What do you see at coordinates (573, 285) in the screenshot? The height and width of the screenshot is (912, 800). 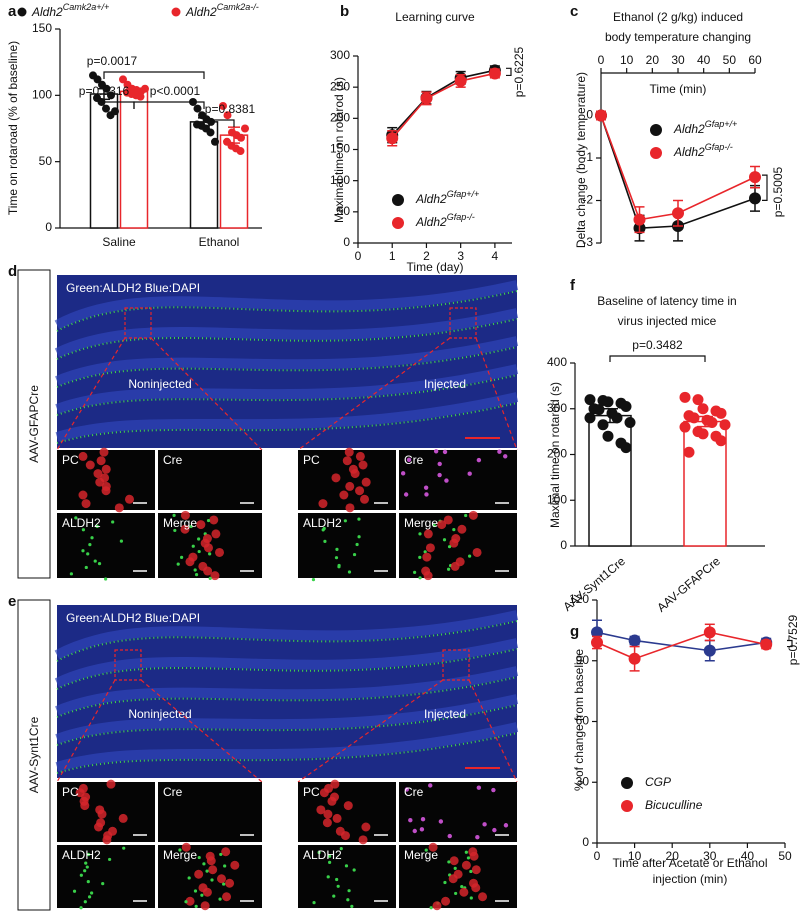 I see `panel-letter: f` at bounding box center [573, 285].